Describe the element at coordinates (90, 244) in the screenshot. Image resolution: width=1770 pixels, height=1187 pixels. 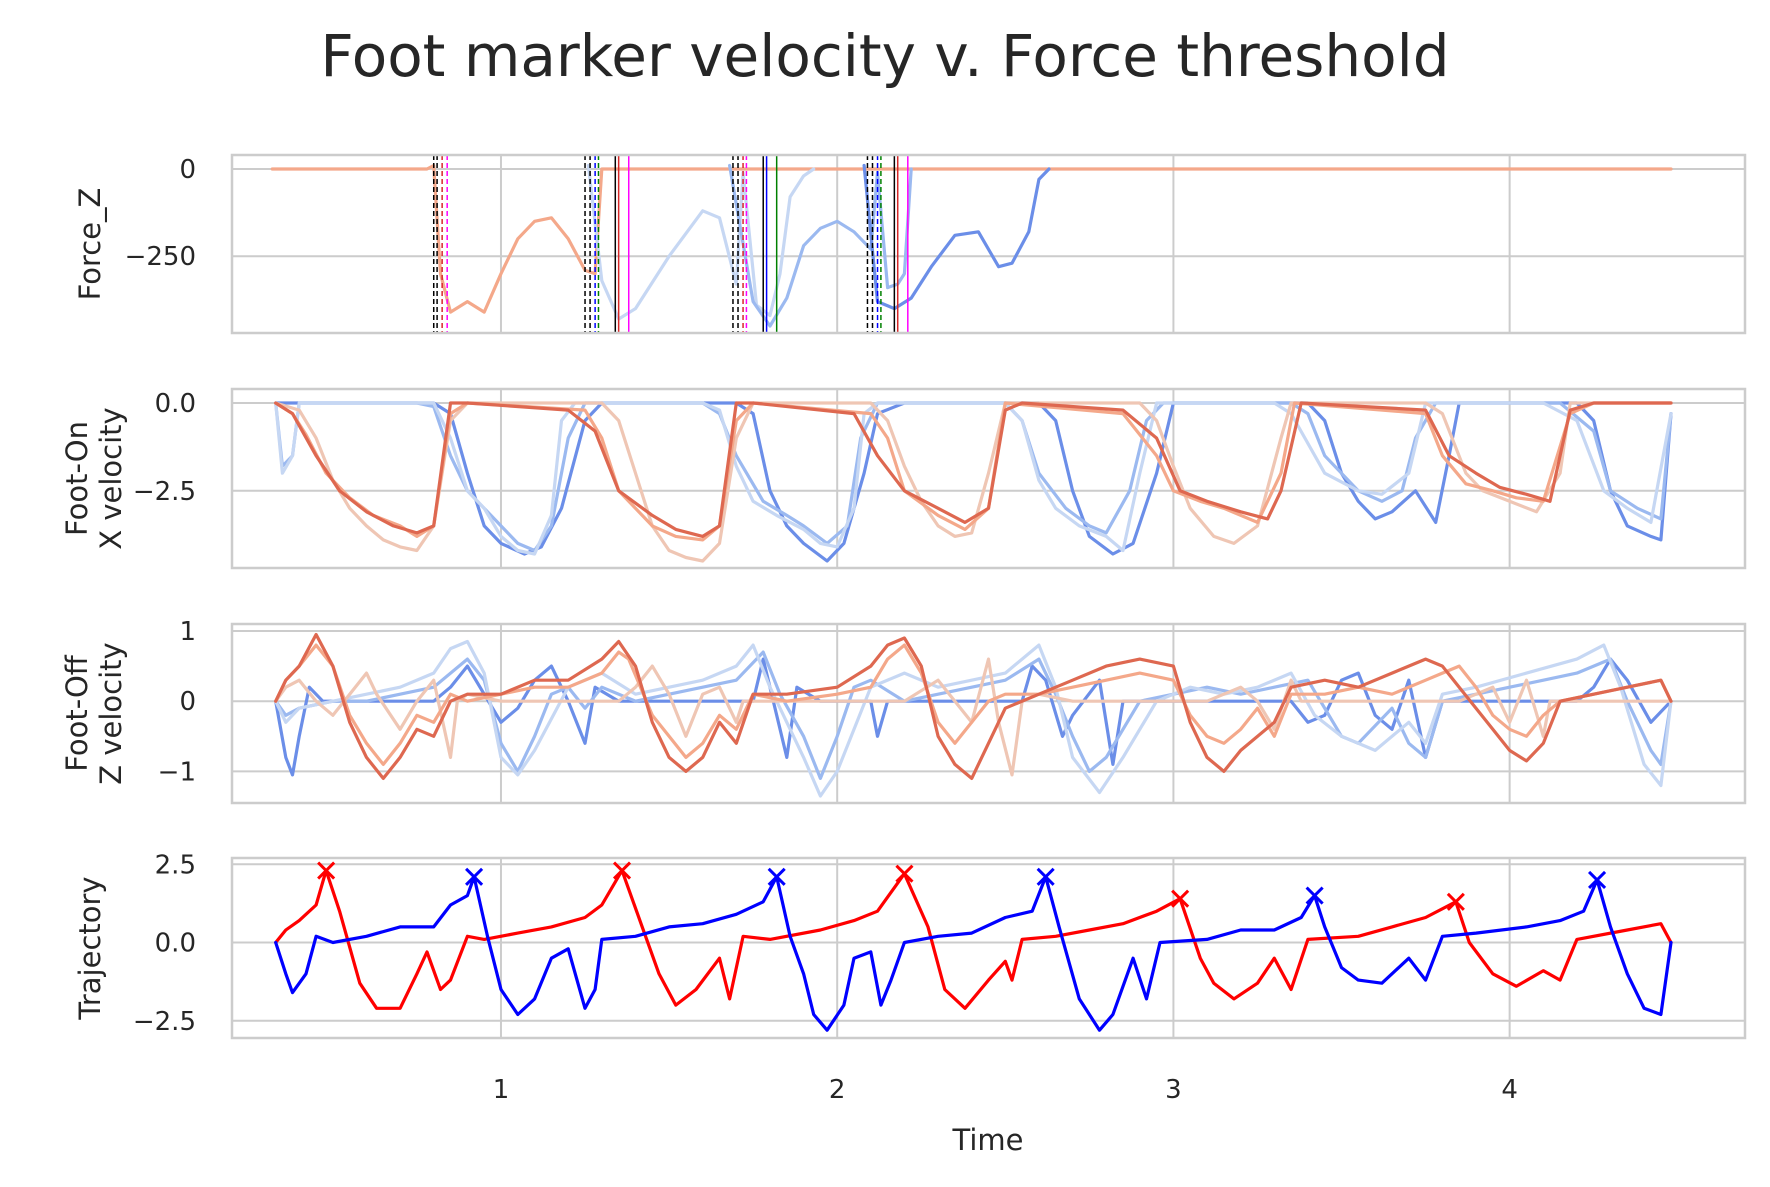
I see `y-axis-label: Force_Z` at that location.